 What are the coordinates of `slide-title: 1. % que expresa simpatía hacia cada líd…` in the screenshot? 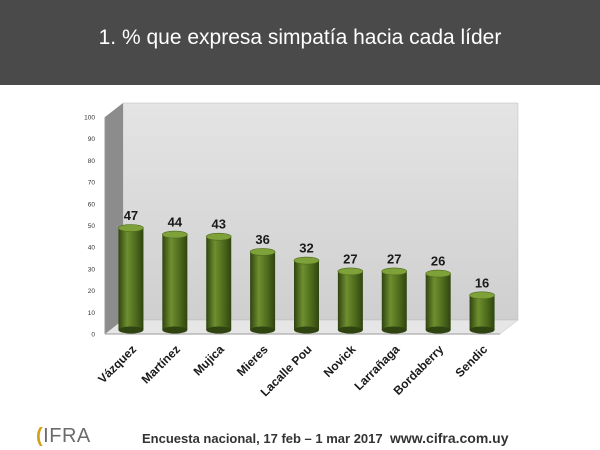 It's located at (300, 37).